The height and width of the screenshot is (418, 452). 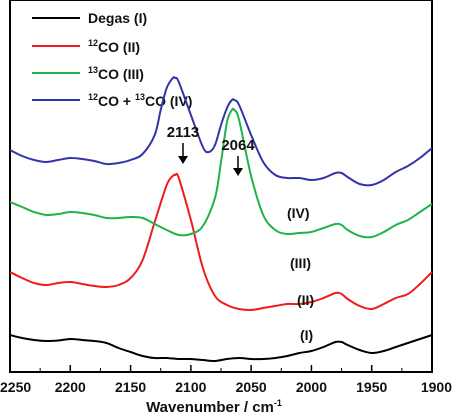 What do you see at coordinates (211, 150) in the screenshot?
I see `peak-annotations: 2113 2064` at bounding box center [211, 150].